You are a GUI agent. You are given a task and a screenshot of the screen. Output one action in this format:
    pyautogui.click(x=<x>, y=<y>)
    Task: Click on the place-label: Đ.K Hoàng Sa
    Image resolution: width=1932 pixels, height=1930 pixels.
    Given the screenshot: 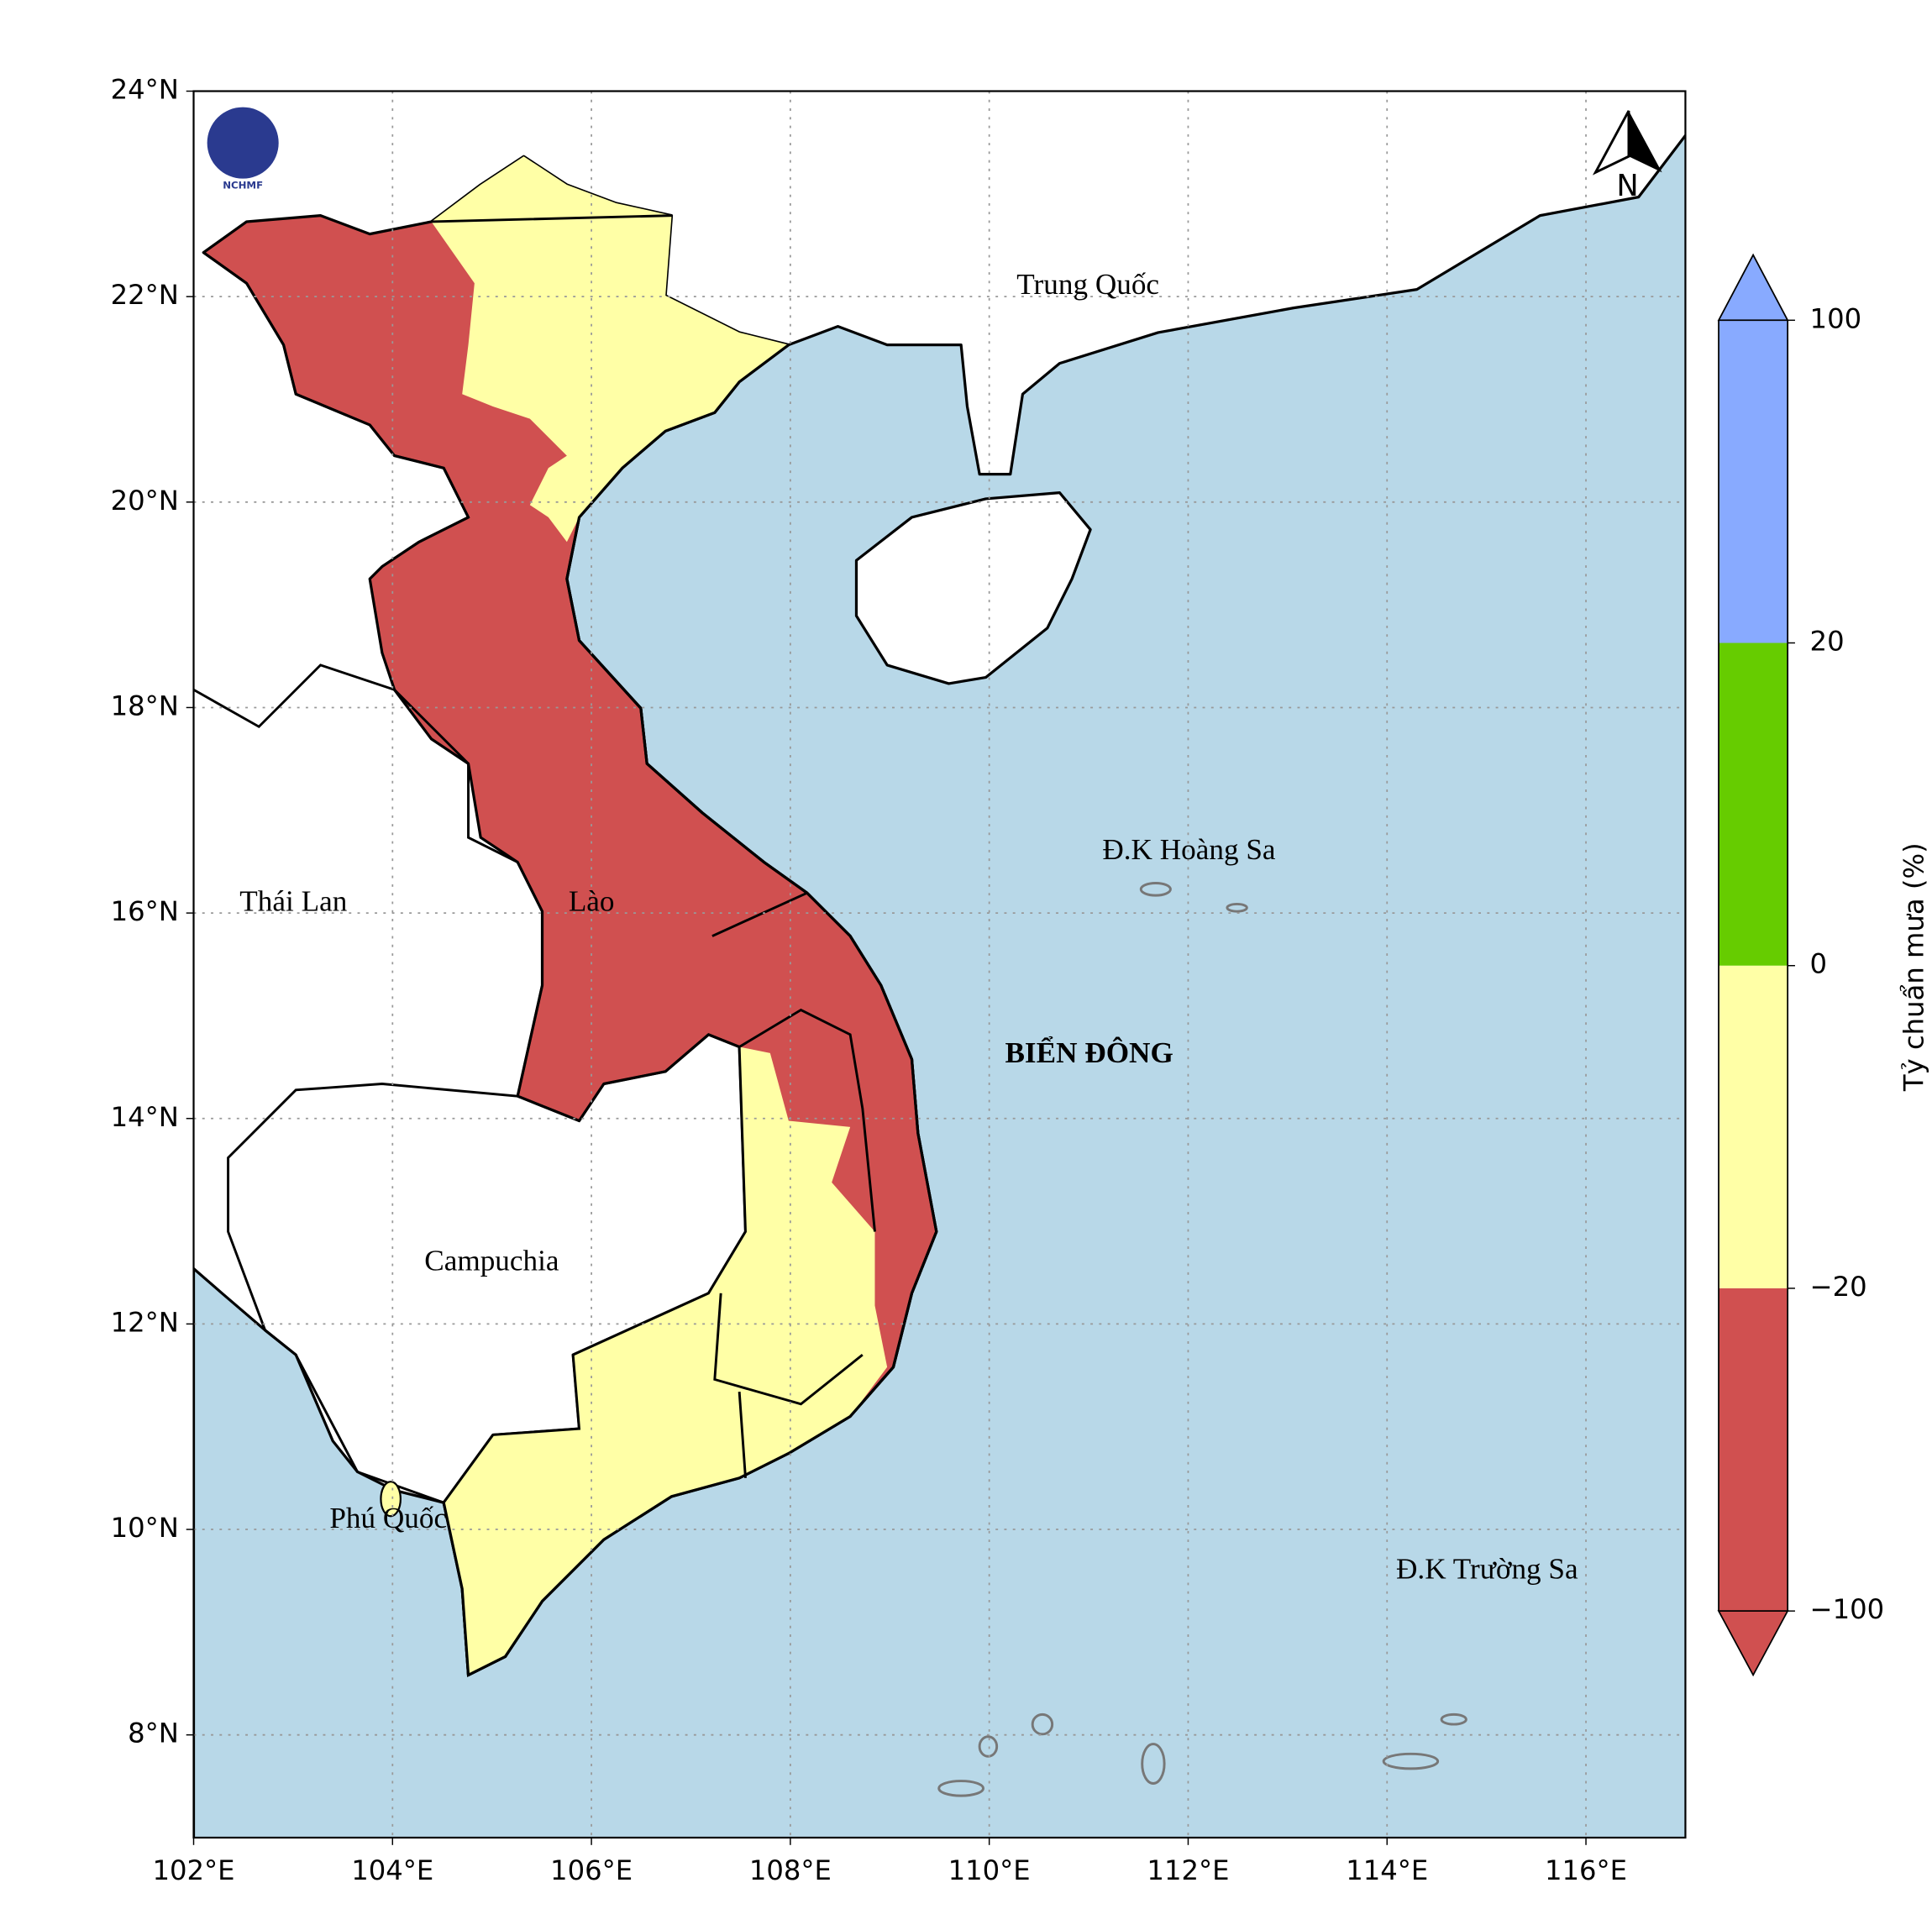 What is the action you would take?
    pyautogui.click(x=1189, y=849)
    